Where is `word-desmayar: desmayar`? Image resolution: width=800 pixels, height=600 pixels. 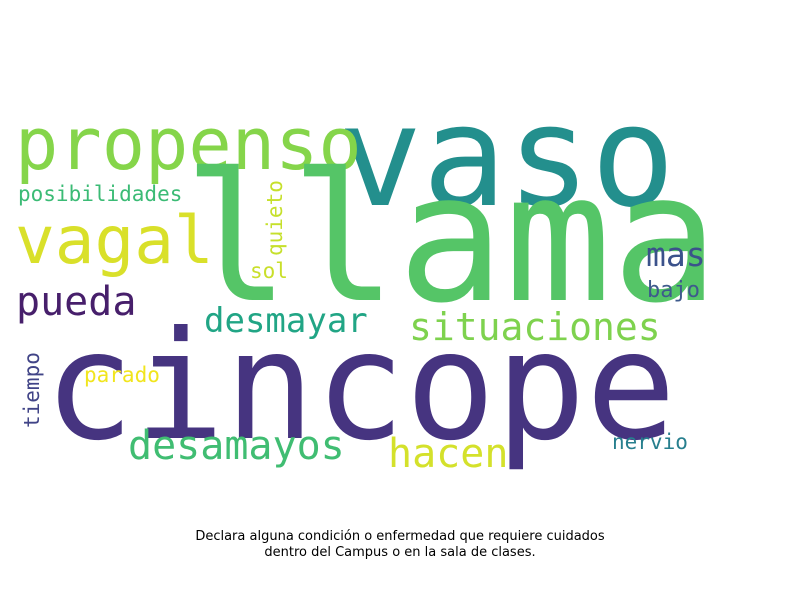 word-desmayar: desmayar is located at coordinates (286, 321).